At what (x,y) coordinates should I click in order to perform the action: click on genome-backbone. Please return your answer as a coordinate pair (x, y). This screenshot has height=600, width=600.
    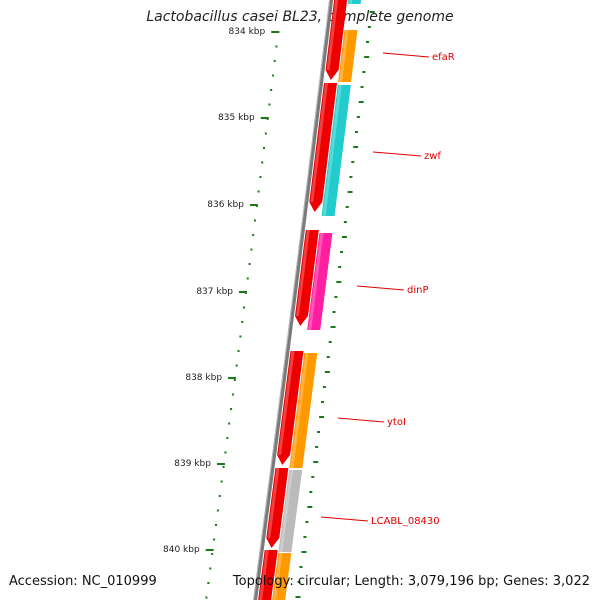
    Looking at the image, I should click on (293, 300).